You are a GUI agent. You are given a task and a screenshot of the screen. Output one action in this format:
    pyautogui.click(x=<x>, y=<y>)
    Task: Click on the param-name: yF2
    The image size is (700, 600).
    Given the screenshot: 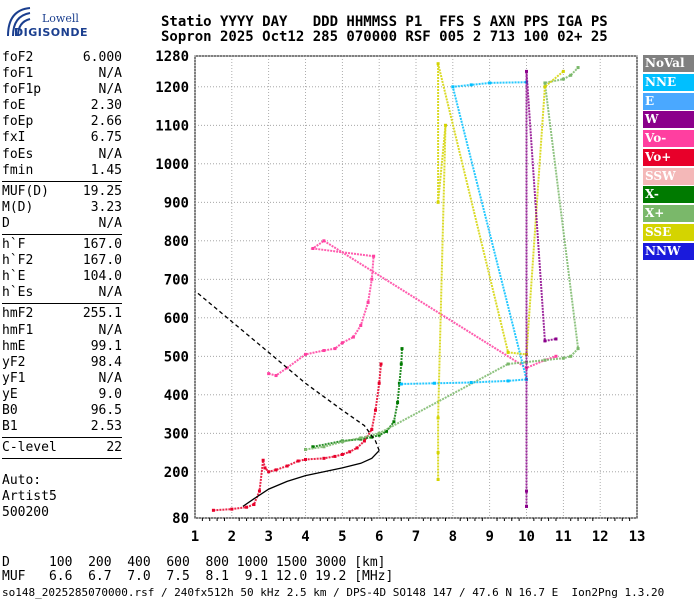 What is the action you would take?
    pyautogui.click(x=14, y=362)
    